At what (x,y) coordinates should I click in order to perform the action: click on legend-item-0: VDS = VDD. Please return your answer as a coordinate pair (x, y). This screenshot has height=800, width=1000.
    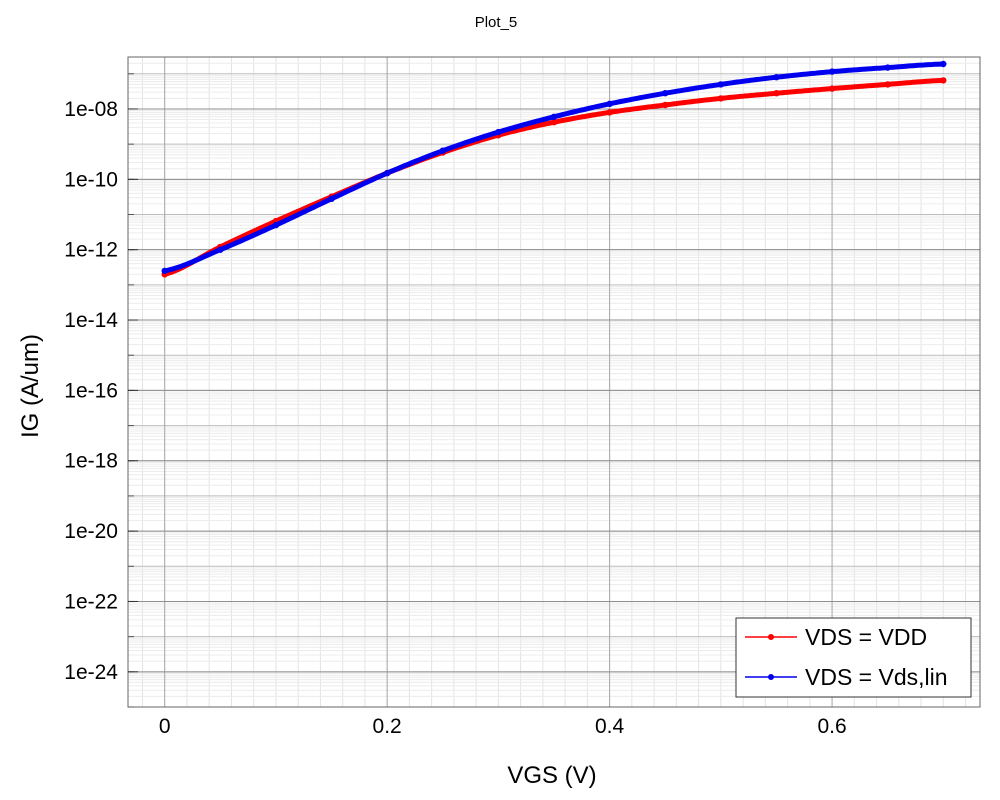
    Looking at the image, I should click on (836, 637).